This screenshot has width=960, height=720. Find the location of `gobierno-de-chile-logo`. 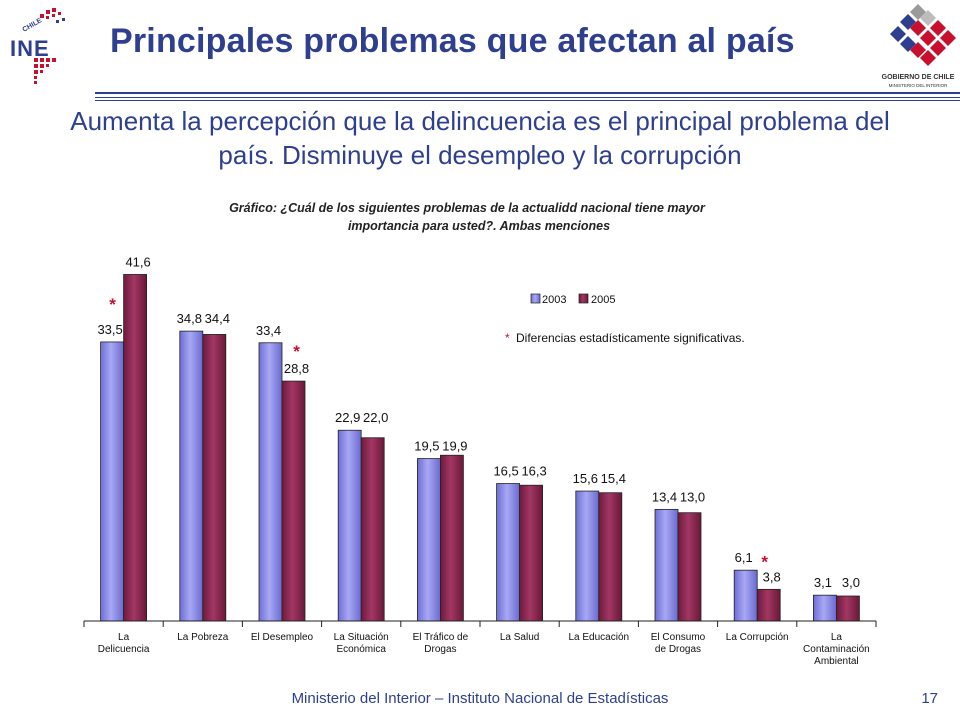

gobierno-de-chile-logo is located at coordinates (918, 40).